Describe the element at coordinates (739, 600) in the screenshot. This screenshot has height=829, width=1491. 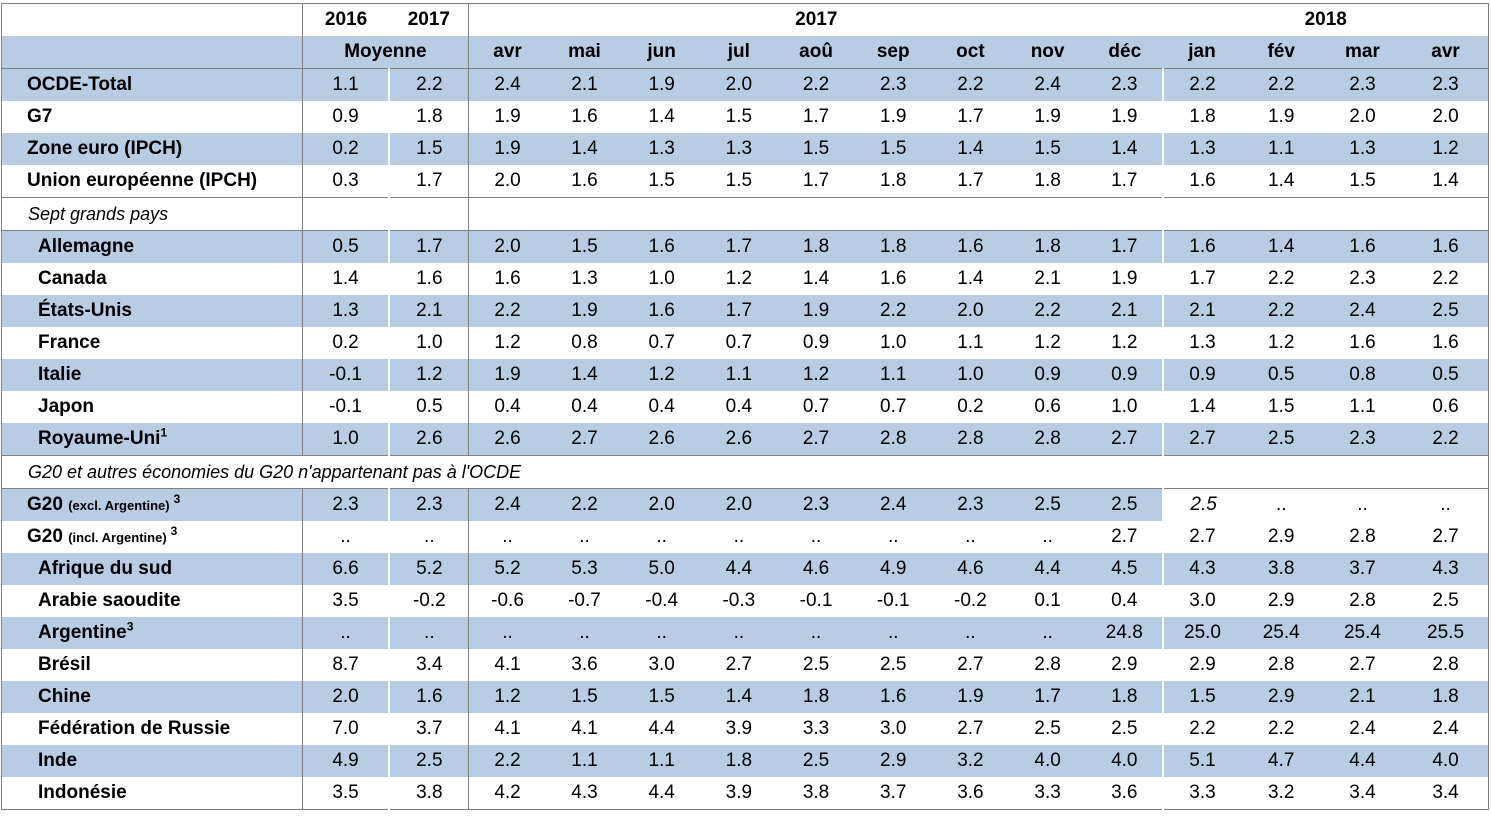
I see `value-cell: -0.3` at that location.